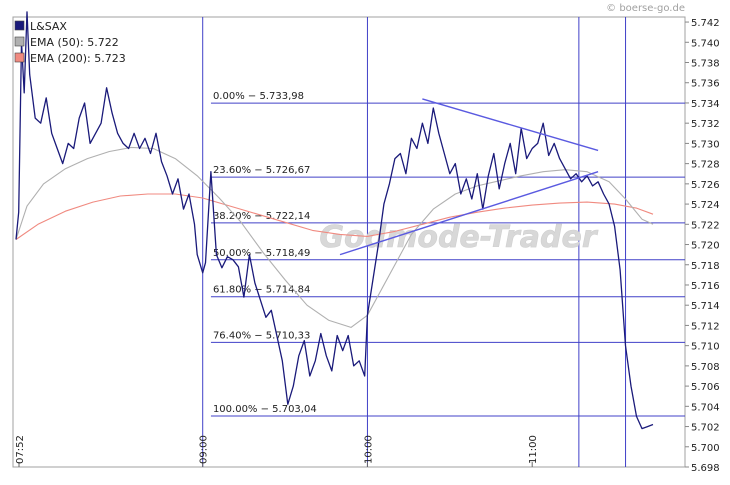 This screenshot has height=485, width=730. I want to click on y-tick-label-1: 5.700, so click(705, 448).